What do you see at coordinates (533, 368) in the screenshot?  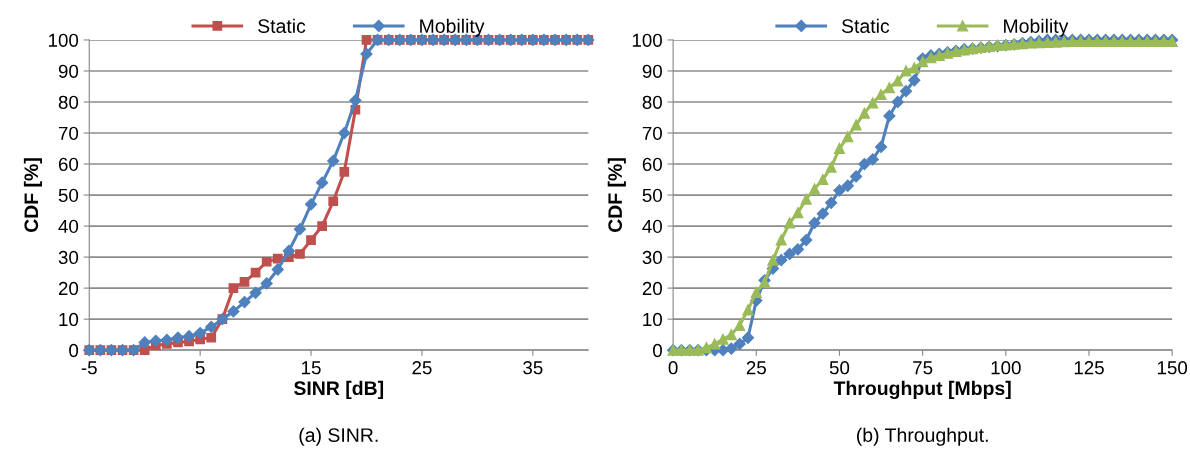 I see `x-tick-label: 35` at bounding box center [533, 368].